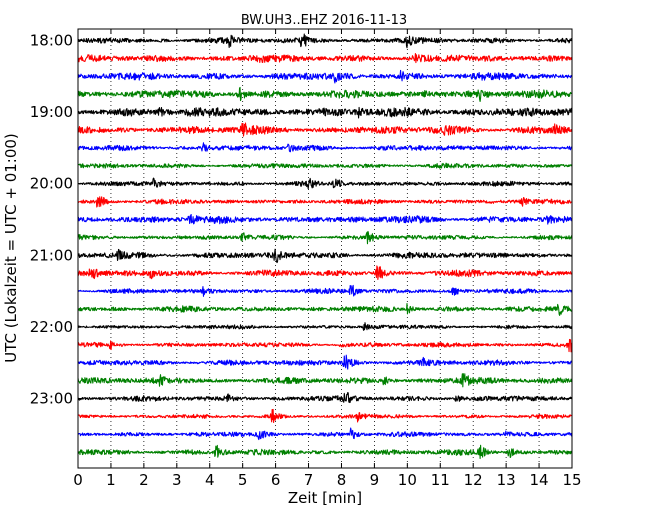  What do you see at coordinates (506, 480) in the screenshot?
I see `x-tick-label-13: 13` at bounding box center [506, 480].